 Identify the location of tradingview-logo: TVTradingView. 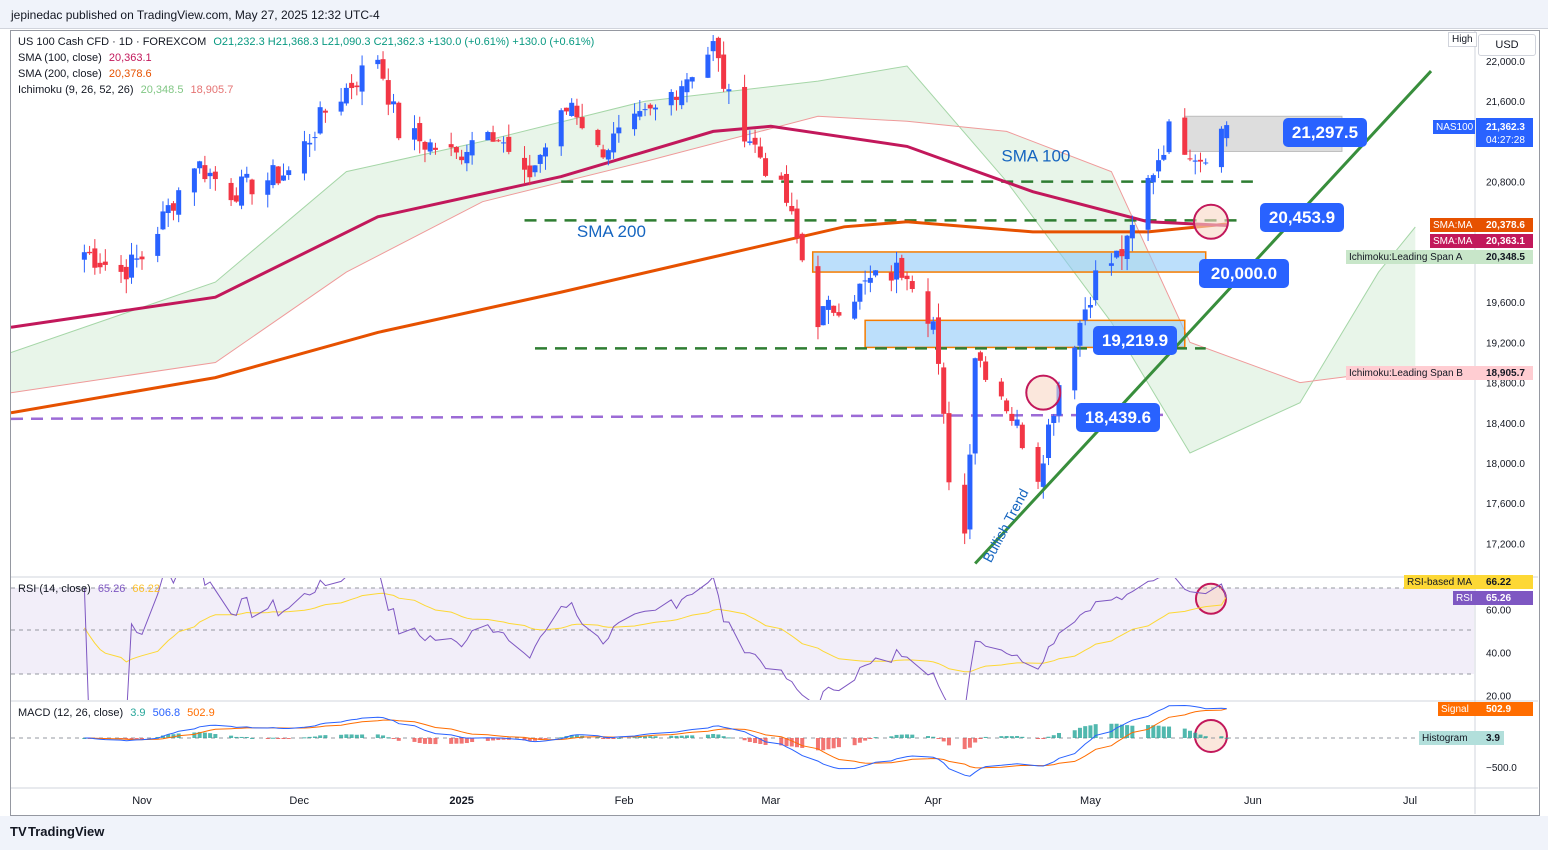
(57, 831).